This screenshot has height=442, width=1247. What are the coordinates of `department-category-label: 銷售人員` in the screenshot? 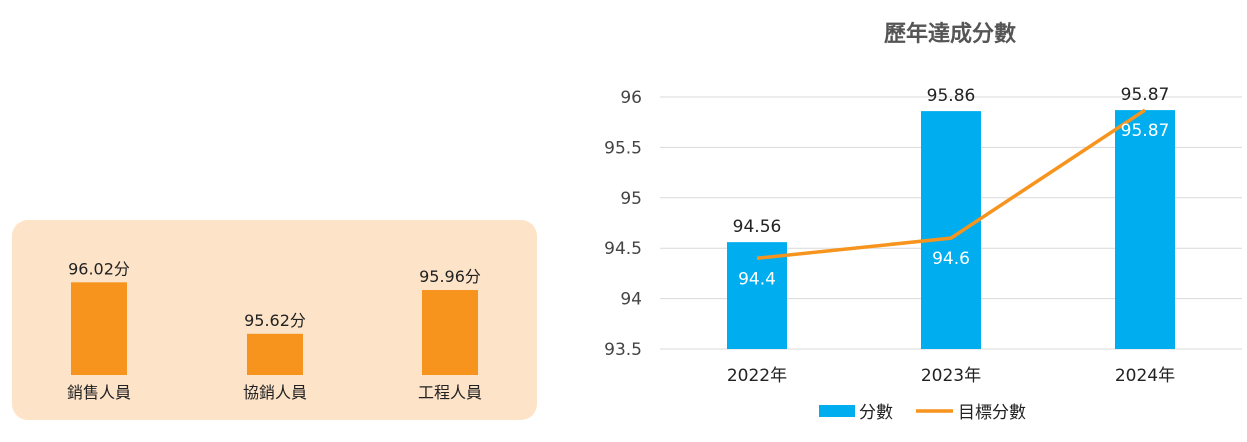 It's located at (99, 392).